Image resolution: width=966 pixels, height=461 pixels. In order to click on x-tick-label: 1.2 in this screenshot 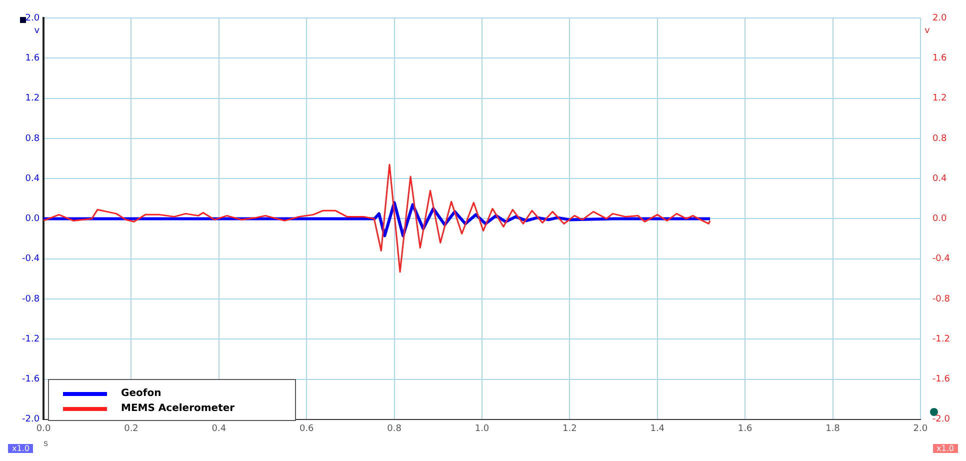, I will do `click(569, 429)`.